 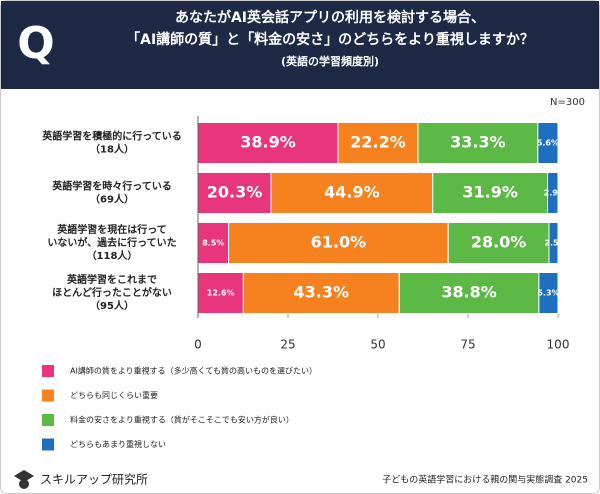 What do you see at coordinates (193, 371) in the screenshot?
I see `legend-label: AI講師の質をより重視する（多少高くても質の高いものを選びたい）` at bounding box center [193, 371].